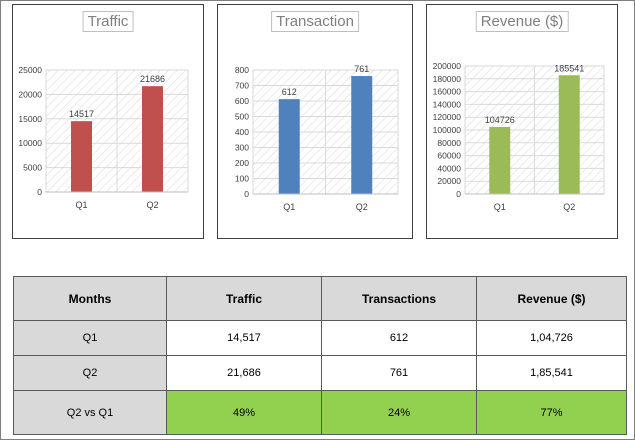  I want to click on y-tick-label: 5000, so click(32, 168).